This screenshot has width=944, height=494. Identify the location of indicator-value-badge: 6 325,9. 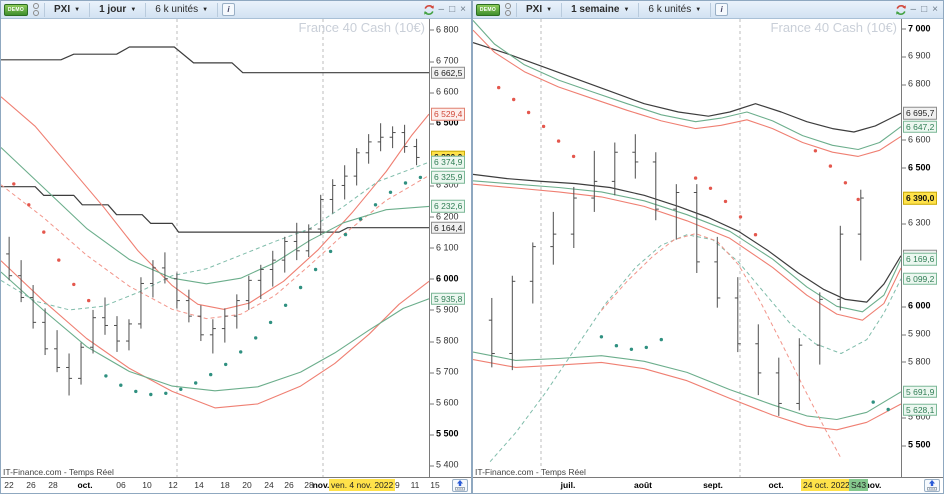
(448, 177).